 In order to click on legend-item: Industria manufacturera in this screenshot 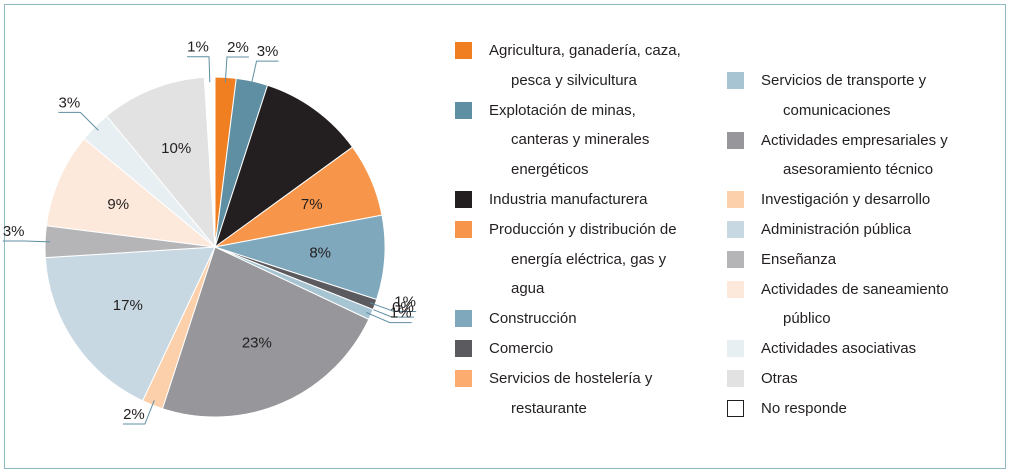, I will do `click(575, 200)`.